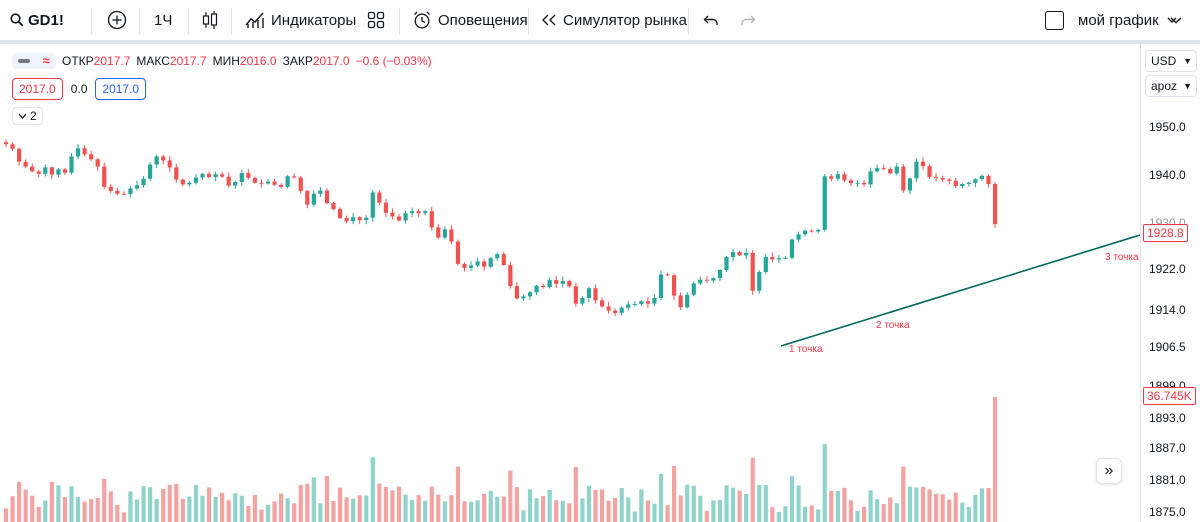  What do you see at coordinates (1171, 86) in the screenshot?
I see `scale-mode-select: apoz ▼` at bounding box center [1171, 86].